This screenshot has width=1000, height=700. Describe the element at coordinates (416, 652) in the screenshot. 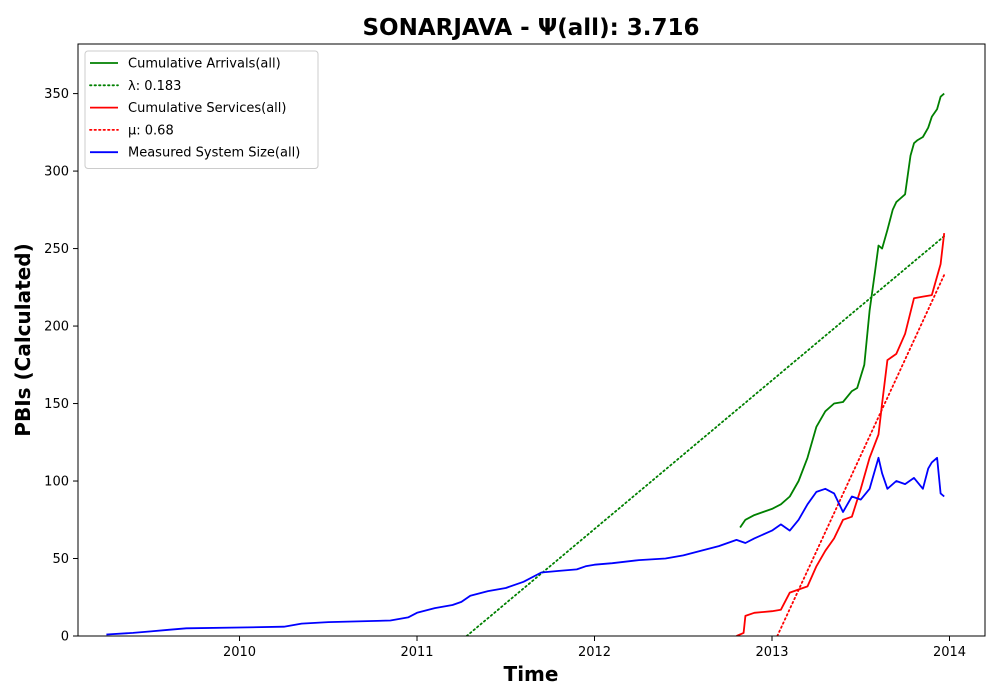

I see `x-tick-label: 2011` at that location.